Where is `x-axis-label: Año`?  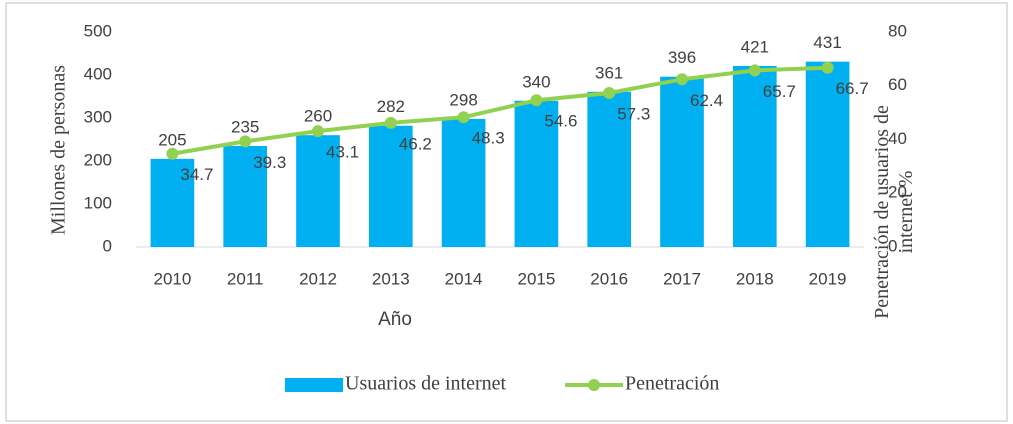 x-axis-label: Año is located at coordinates (395, 319).